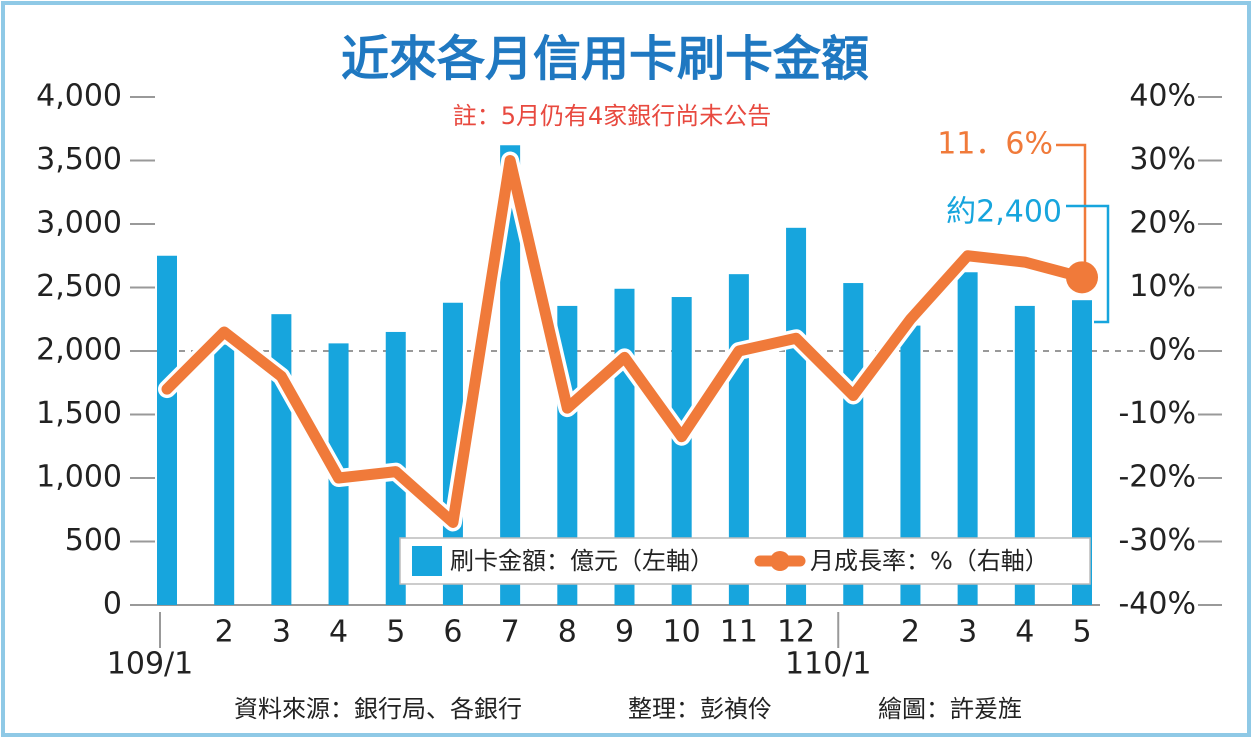 The width and height of the screenshot is (1252, 738). Describe the element at coordinates (995, 144) in the screenshot. I see `annotation: 11．6%` at that location.